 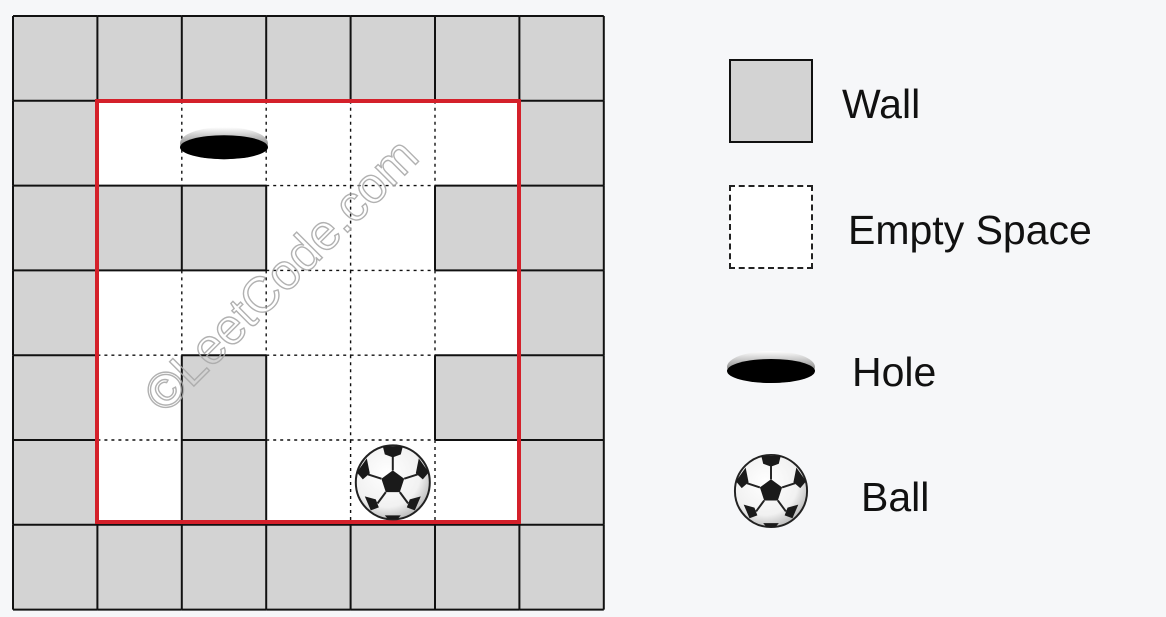 What do you see at coordinates (894, 372) in the screenshot?
I see `legend-hole-label: Hole` at bounding box center [894, 372].